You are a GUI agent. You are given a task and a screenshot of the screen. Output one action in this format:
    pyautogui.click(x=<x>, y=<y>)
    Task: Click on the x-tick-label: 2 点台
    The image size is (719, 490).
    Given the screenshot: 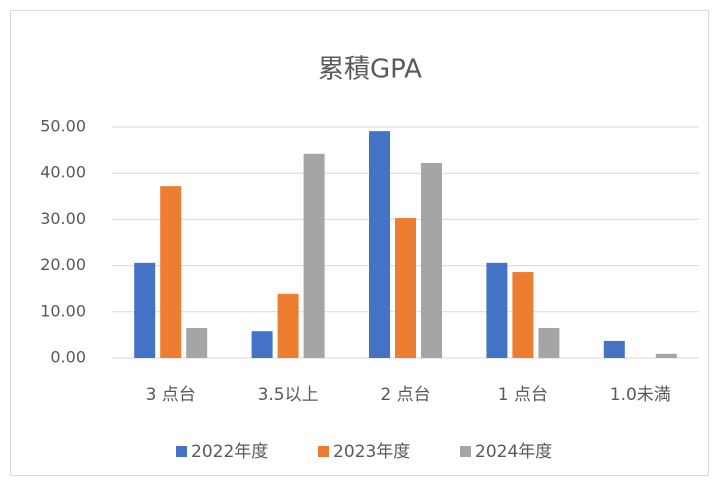 What is the action you would take?
    pyautogui.click(x=405, y=395)
    